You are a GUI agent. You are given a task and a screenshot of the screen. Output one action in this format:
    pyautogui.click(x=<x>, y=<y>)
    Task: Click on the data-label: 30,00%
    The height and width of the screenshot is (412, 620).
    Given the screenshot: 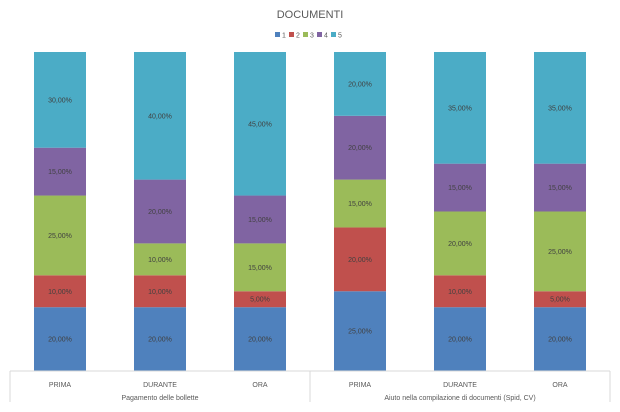 What is the action you would take?
    pyautogui.click(x=60, y=100)
    